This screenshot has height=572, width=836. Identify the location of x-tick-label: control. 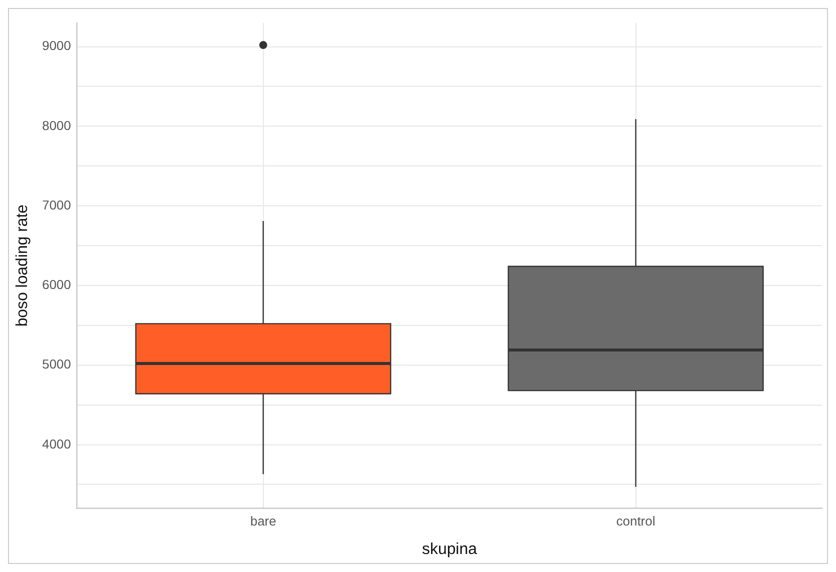
(636, 521).